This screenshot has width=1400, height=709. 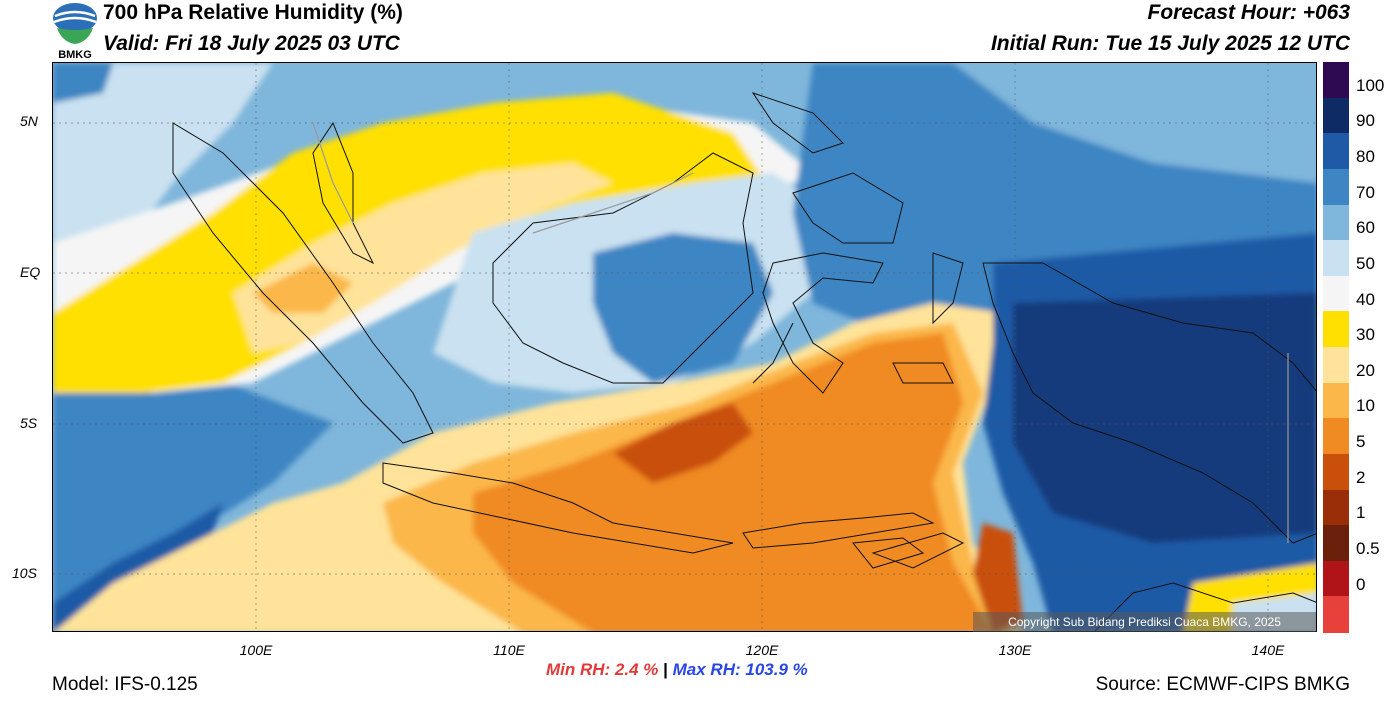 What do you see at coordinates (762, 650) in the screenshot?
I see `lon-label-120e: 120E` at bounding box center [762, 650].